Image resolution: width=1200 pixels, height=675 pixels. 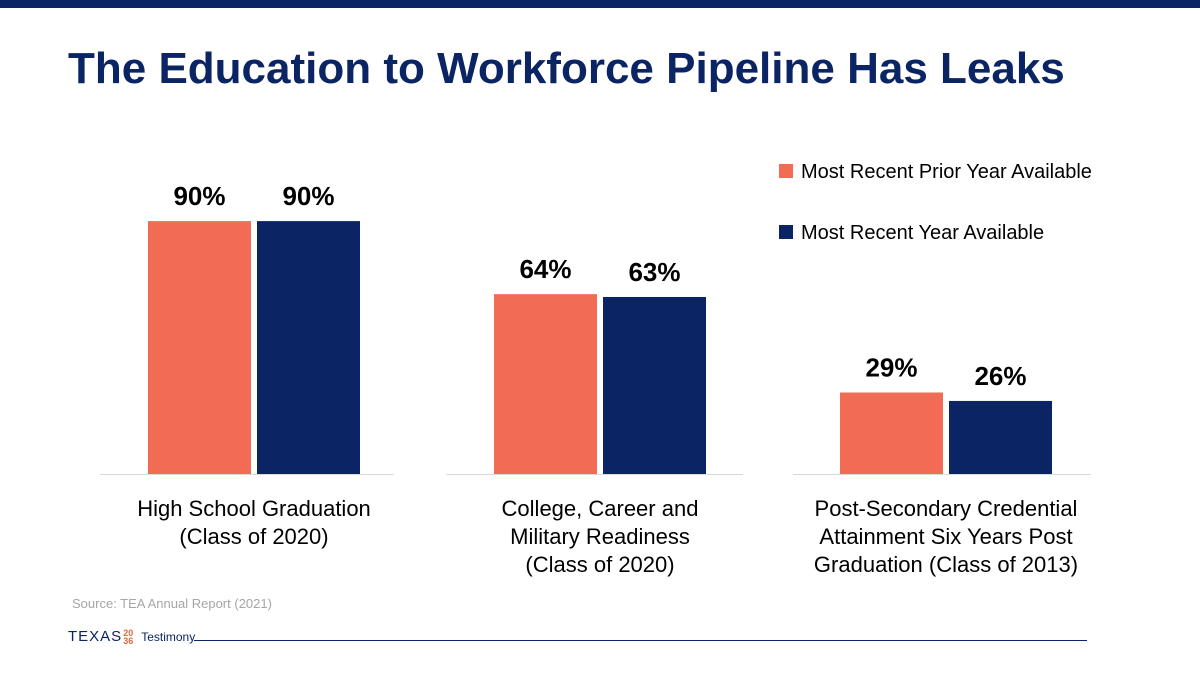 I want to click on logo-mark-top: 20, so click(x=128, y=632).